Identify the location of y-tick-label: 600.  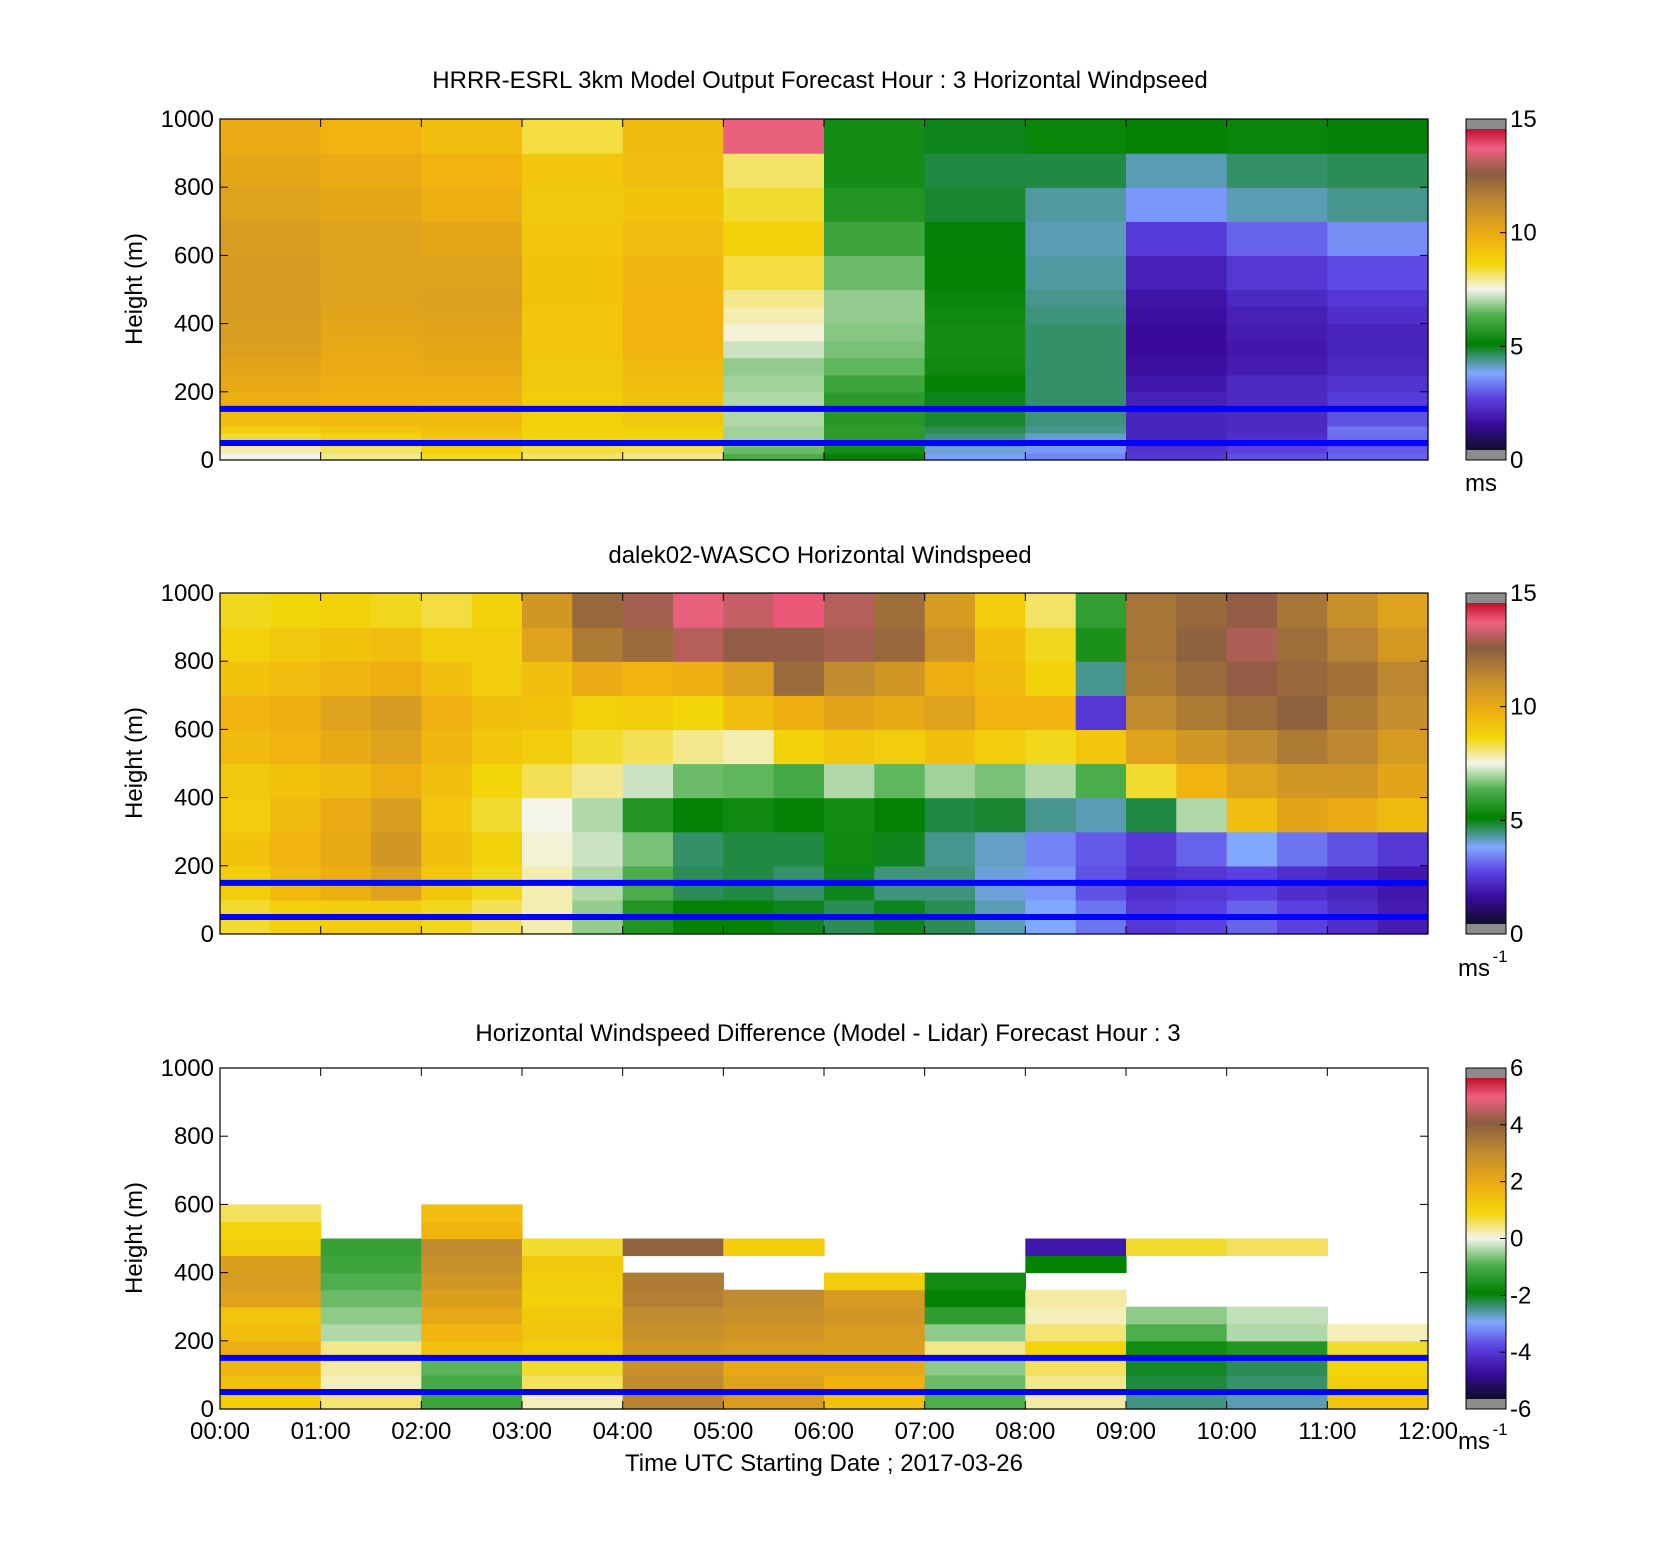
(194, 729).